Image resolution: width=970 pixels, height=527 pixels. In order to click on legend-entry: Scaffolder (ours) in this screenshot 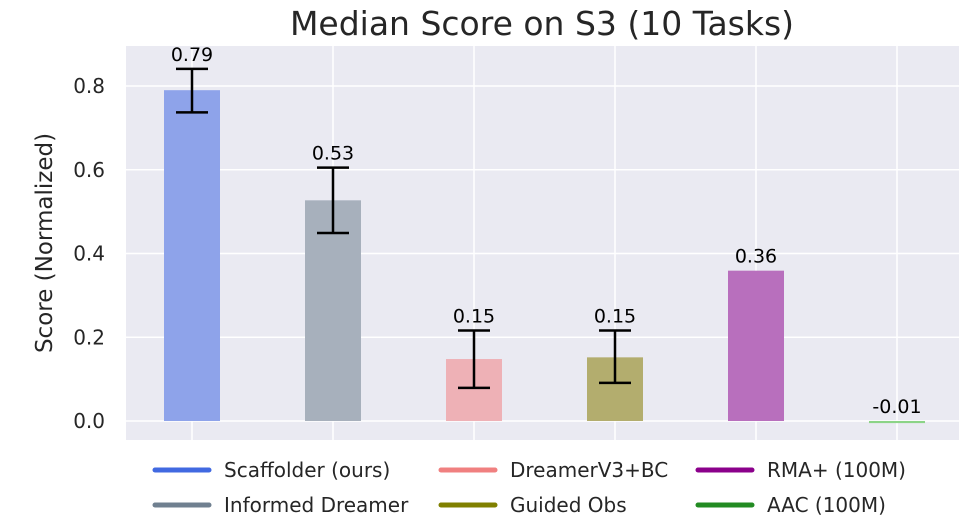, I will do `click(271, 470)`.